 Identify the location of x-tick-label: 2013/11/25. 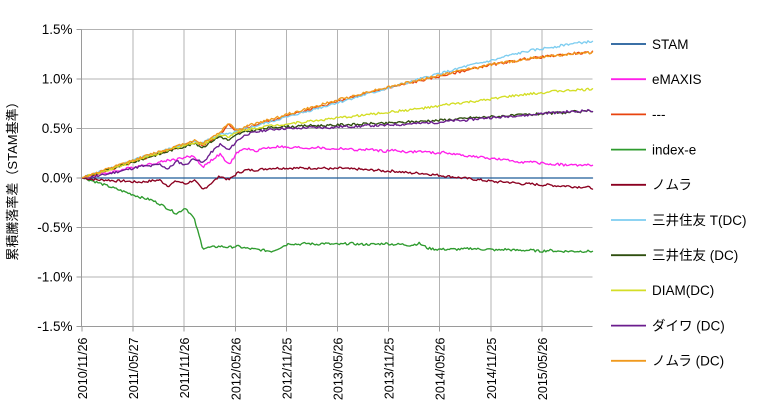
(390, 368).